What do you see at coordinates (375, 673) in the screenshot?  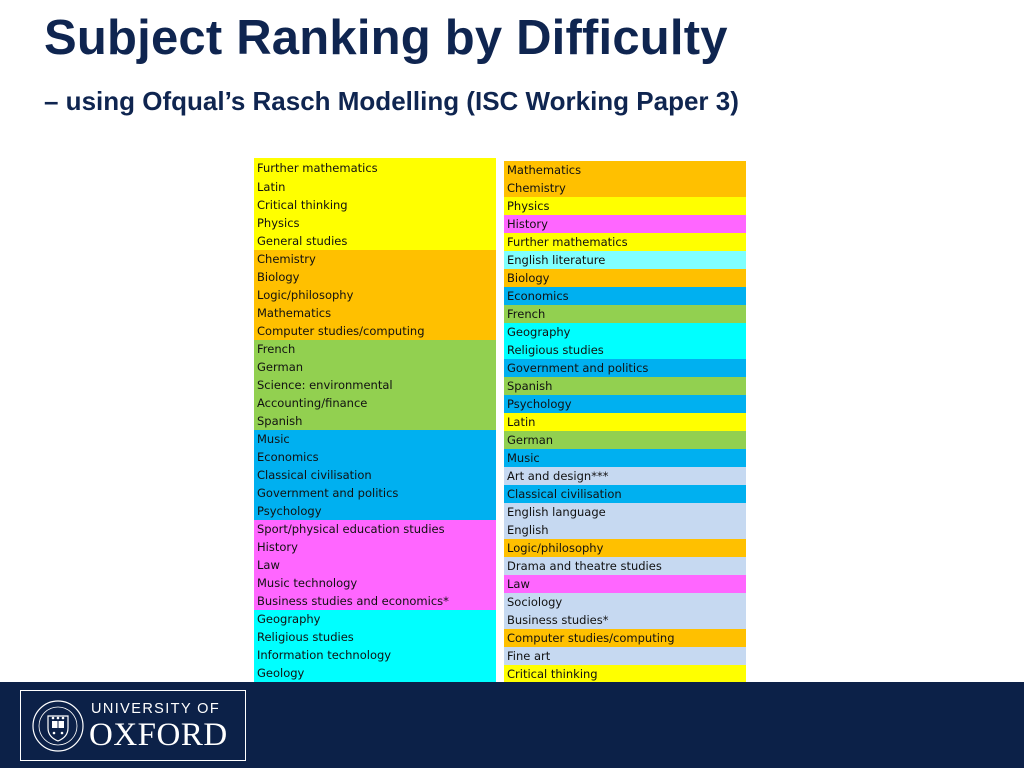 I see `list-item: Geology` at bounding box center [375, 673].